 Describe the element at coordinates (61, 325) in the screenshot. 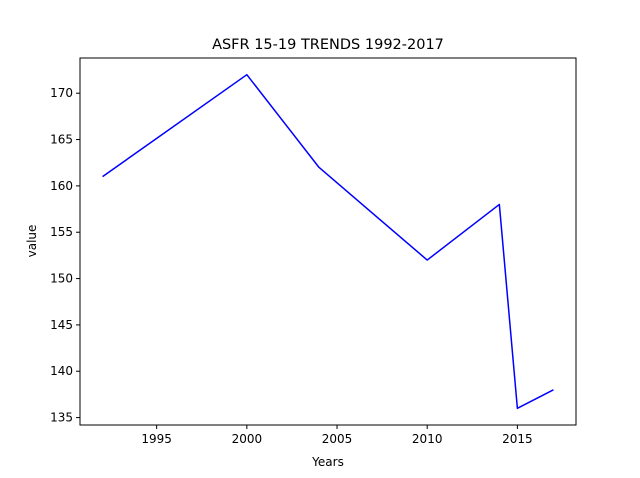

I see `y-tick-label-2: 145` at that location.